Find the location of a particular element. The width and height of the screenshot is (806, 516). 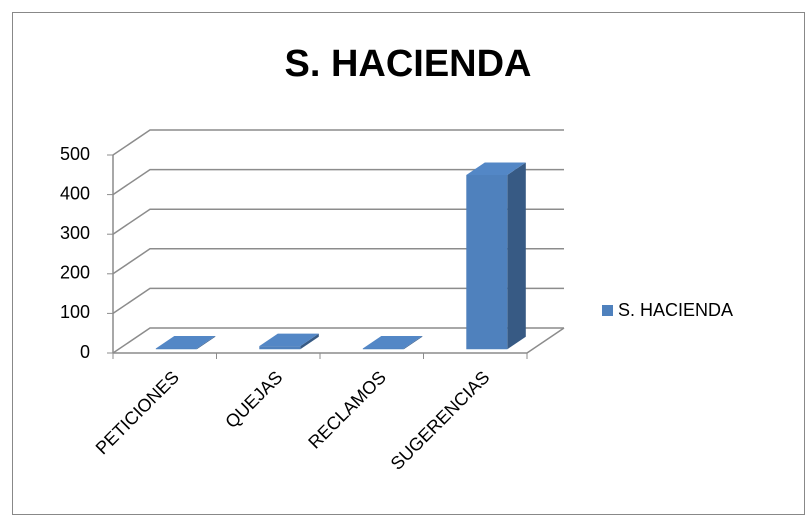

y-tick-label: 0 is located at coordinates (85, 352).